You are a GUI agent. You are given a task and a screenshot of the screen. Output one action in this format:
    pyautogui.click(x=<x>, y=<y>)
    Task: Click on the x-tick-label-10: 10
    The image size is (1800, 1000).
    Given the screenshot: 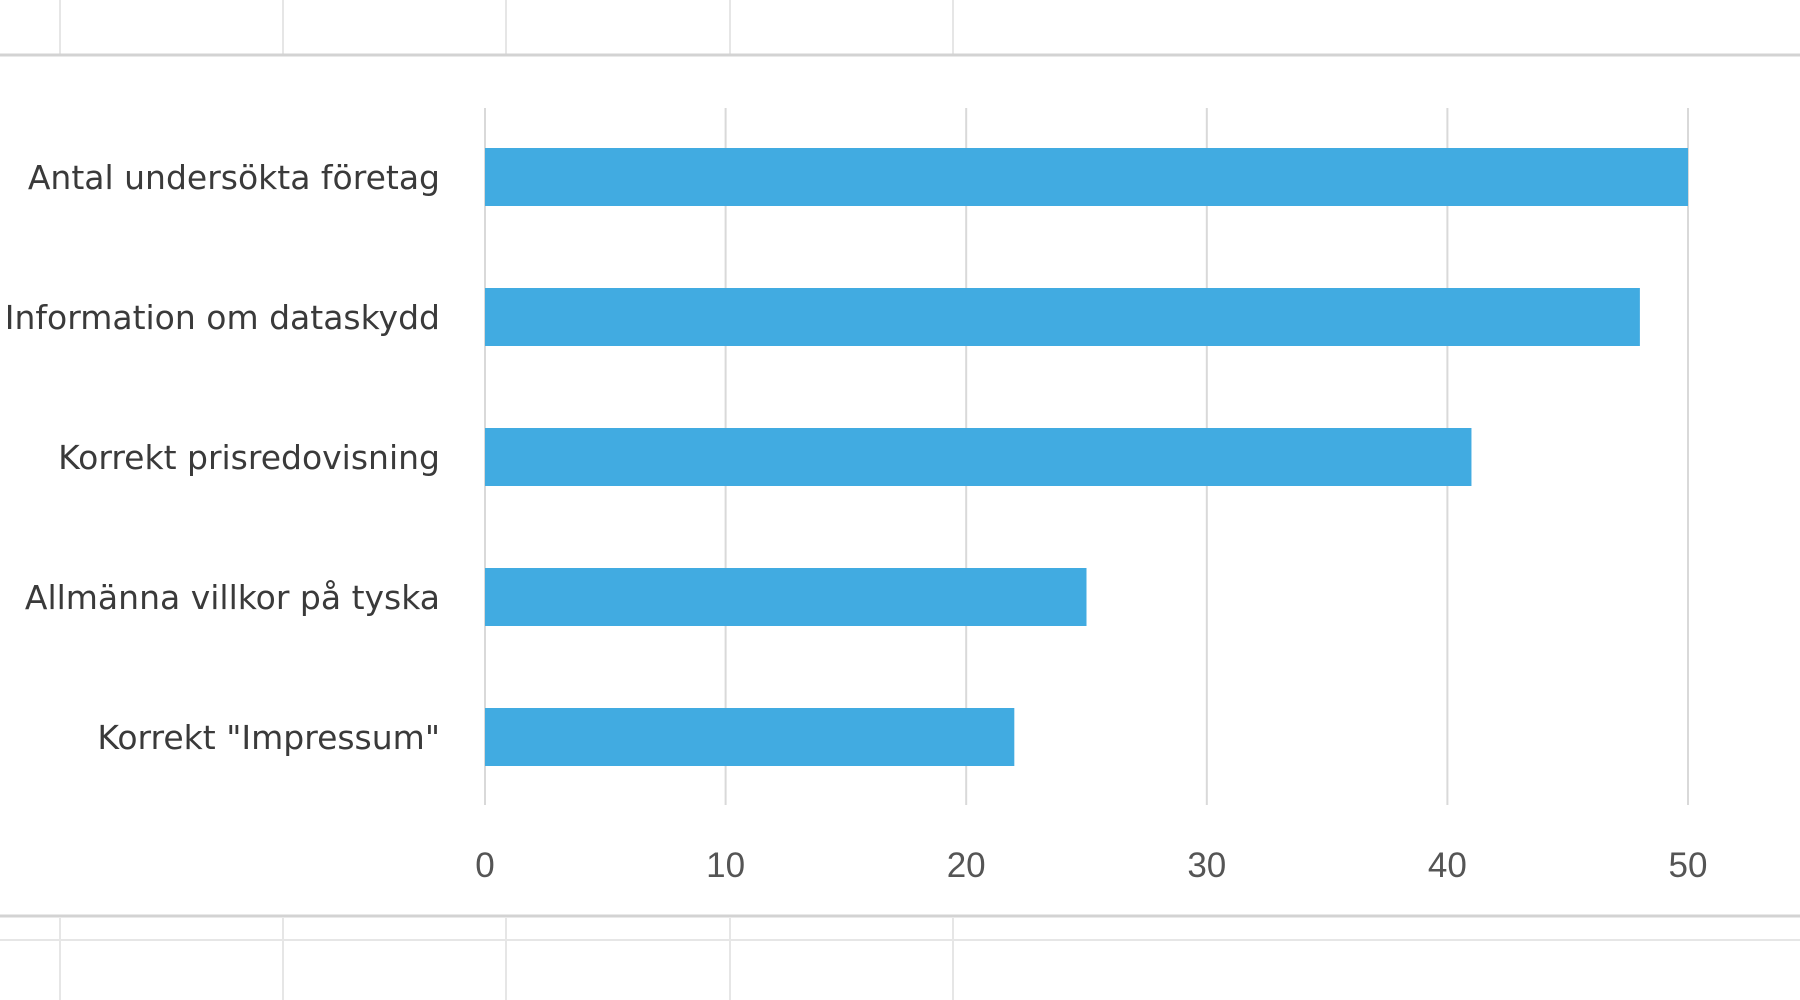 What is the action you would take?
    pyautogui.click(x=725, y=865)
    